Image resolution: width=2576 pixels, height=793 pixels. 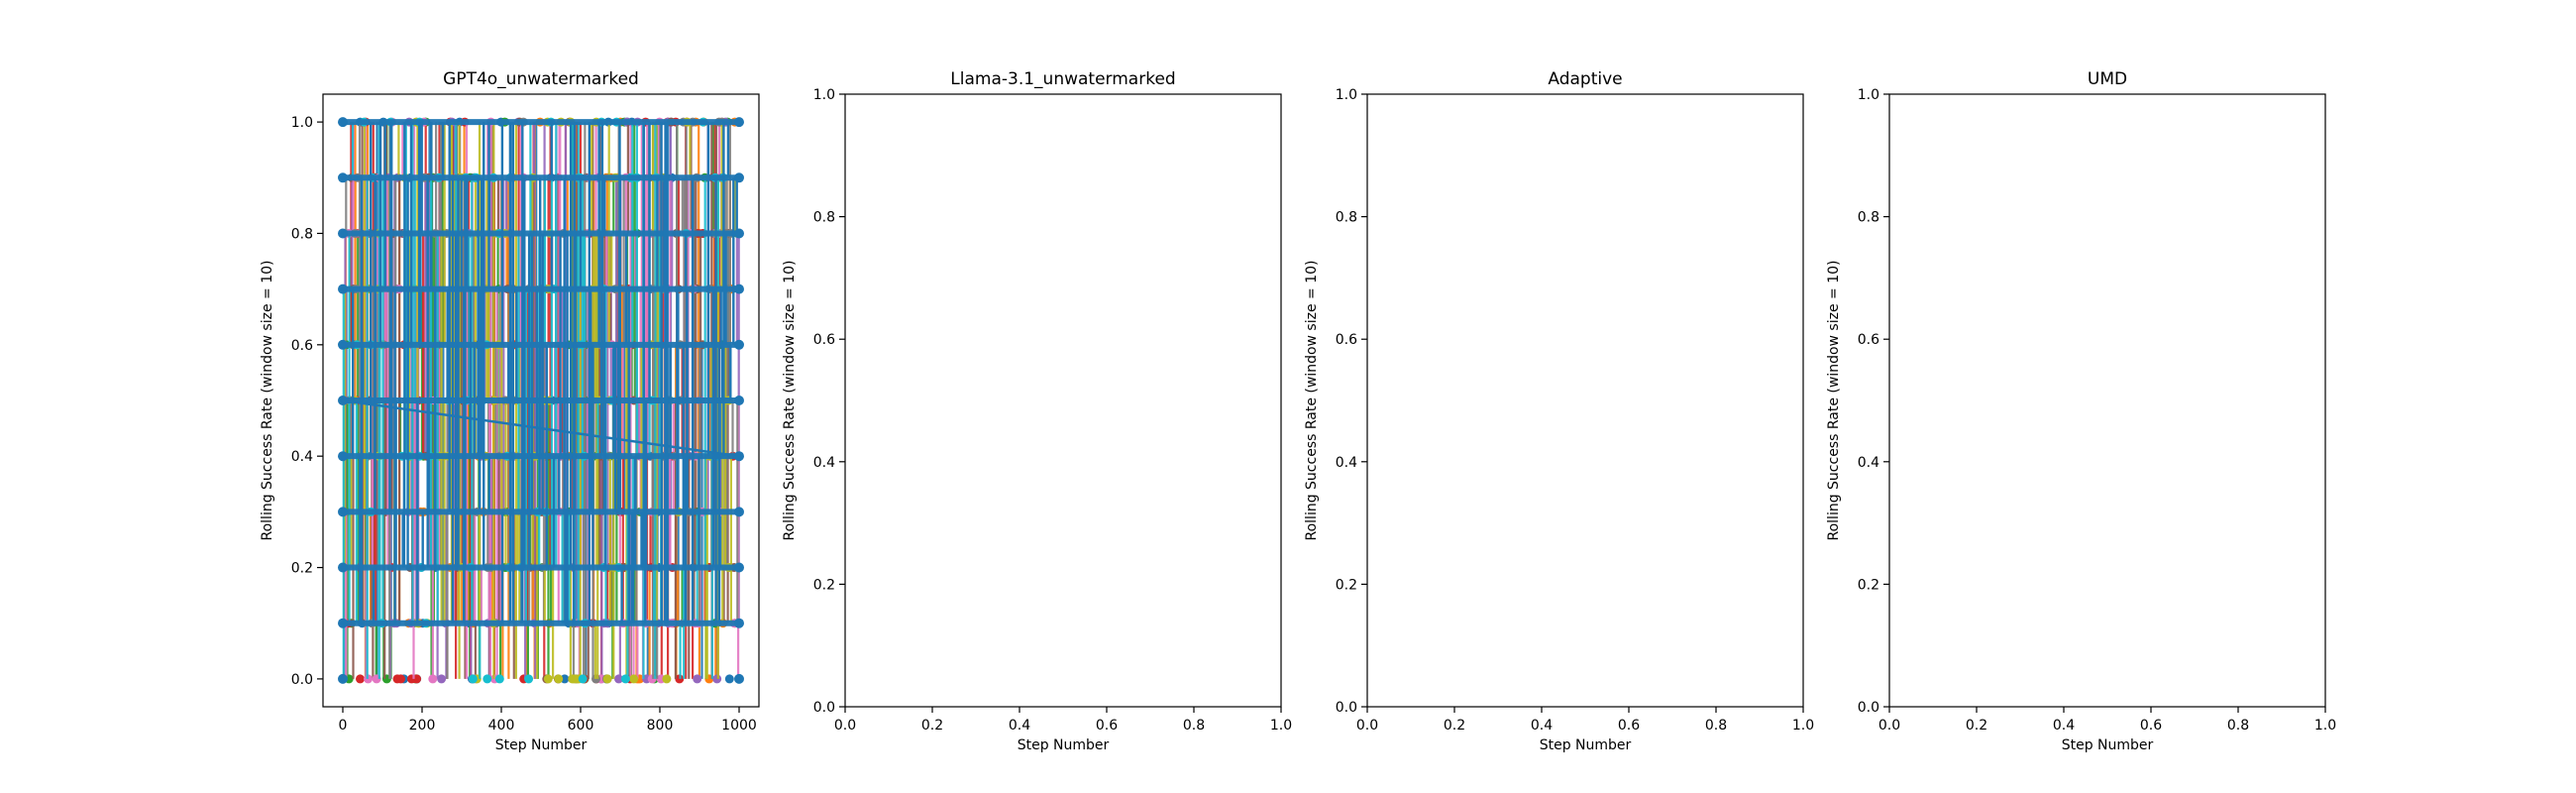 What do you see at coordinates (660, 726) in the screenshot?
I see `x-tick-label: 800` at bounding box center [660, 726].